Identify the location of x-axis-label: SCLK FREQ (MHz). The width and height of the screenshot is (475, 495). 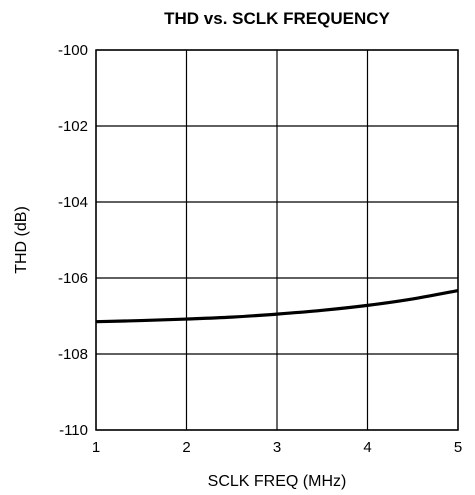
(277, 481).